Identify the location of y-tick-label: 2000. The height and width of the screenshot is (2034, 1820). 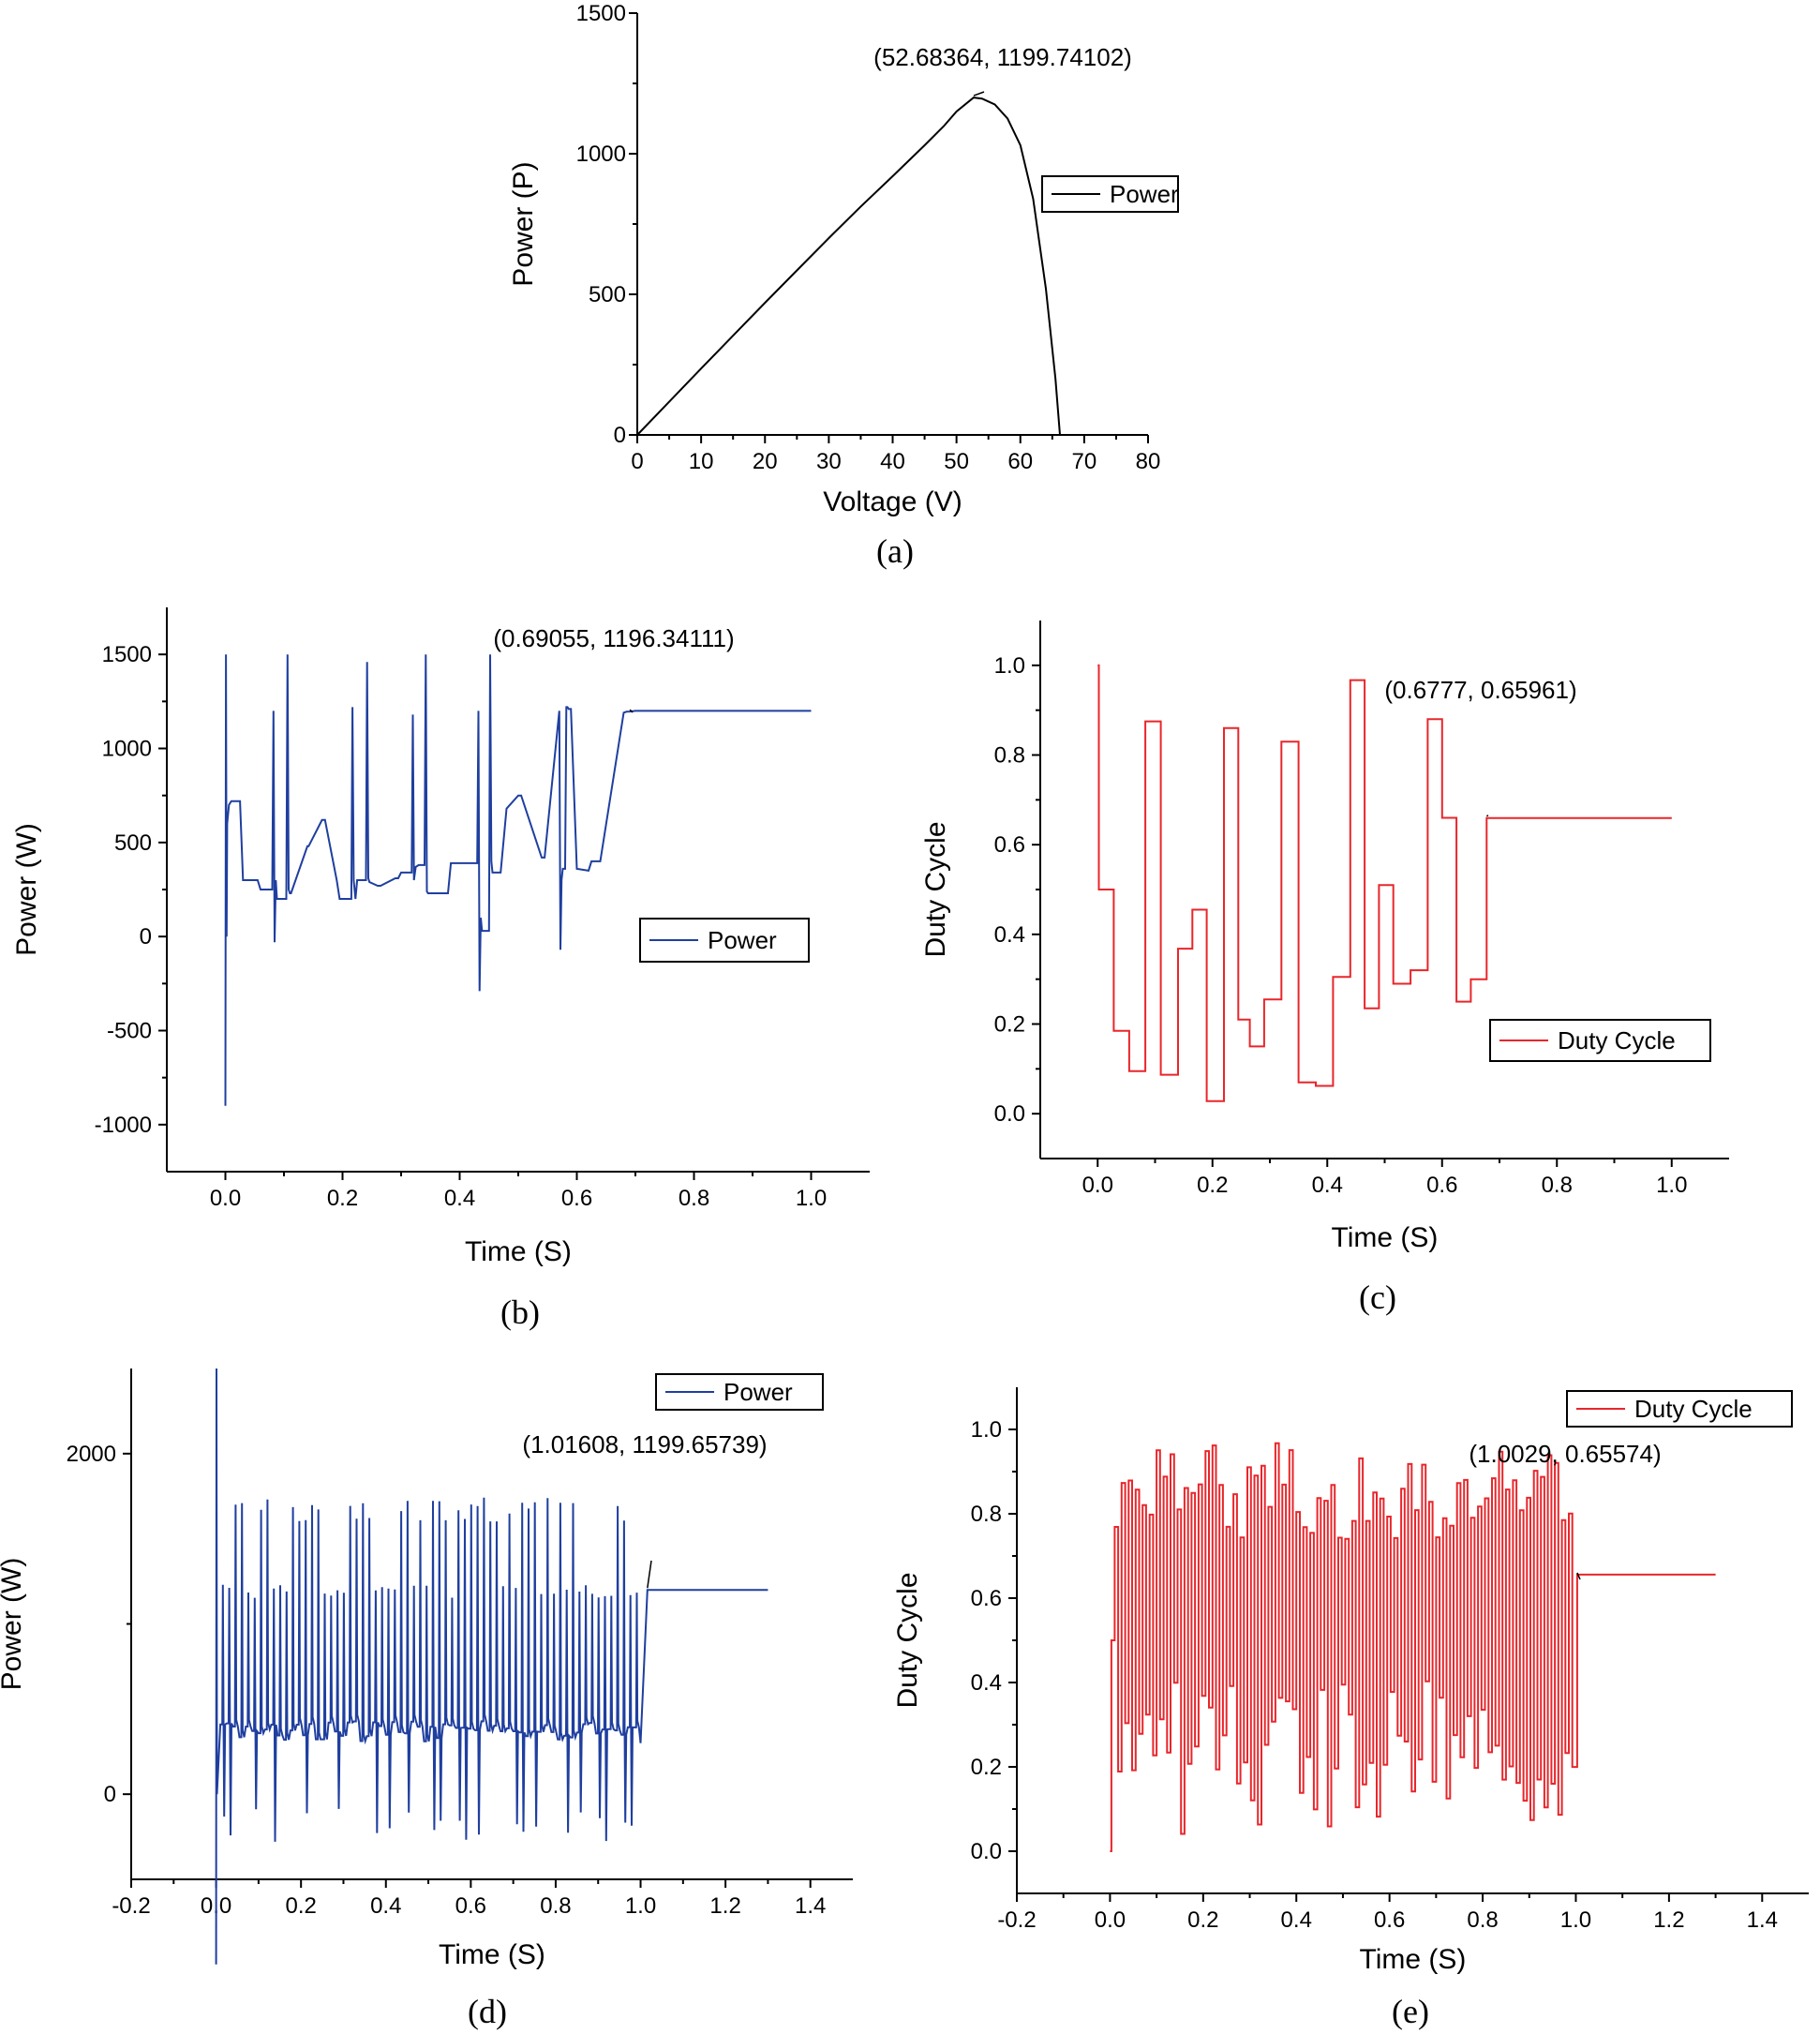
(91, 1454).